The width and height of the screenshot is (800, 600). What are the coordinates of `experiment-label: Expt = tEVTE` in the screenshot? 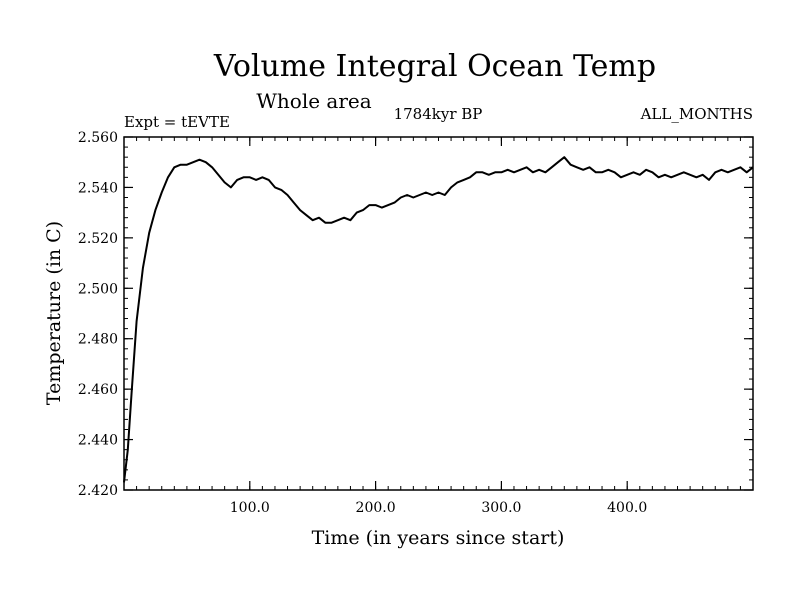 It's located at (177, 122).